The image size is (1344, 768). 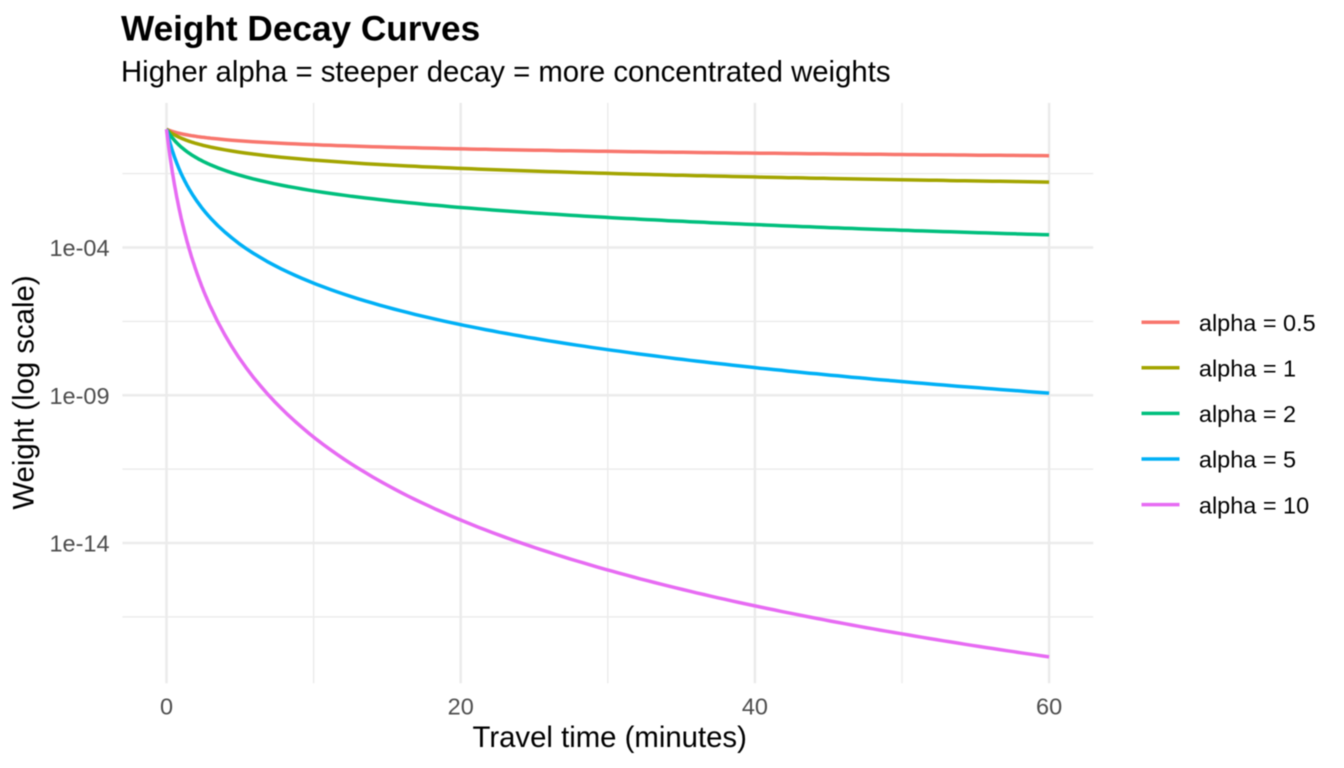 What do you see at coordinates (1247, 414) in the screenshot?
I see `svg-text: alpha = 2` at bounding box center [1247, 414].